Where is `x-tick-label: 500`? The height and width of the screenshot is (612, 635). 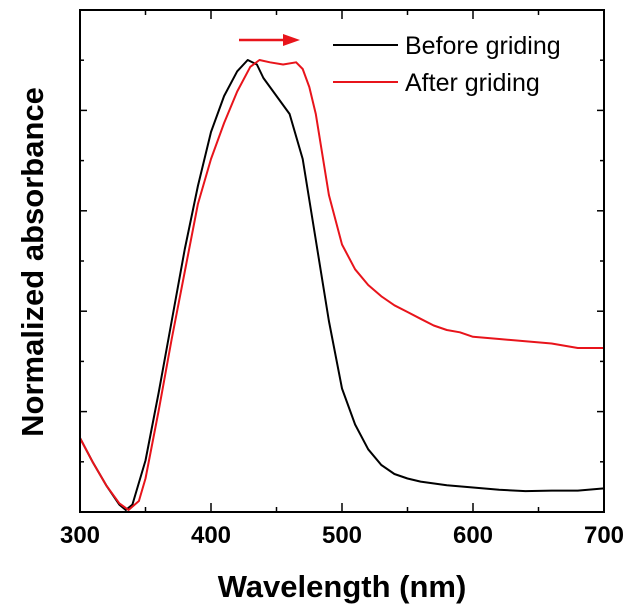
x-tick-label: 500 is located at coordinates (342, 535).